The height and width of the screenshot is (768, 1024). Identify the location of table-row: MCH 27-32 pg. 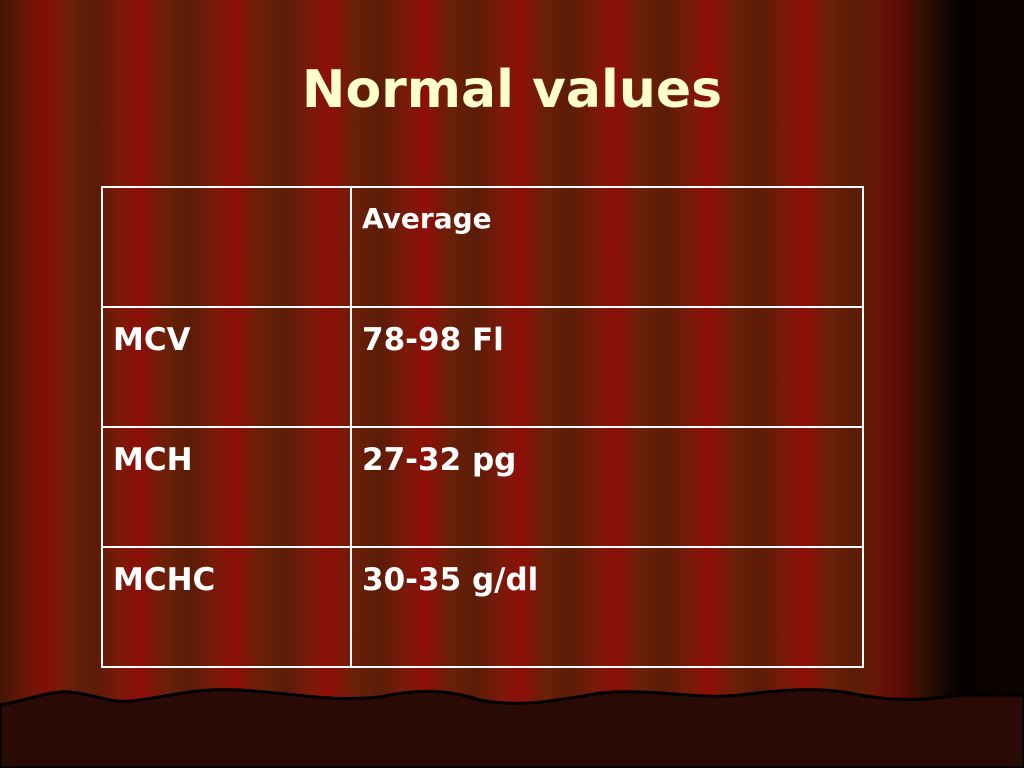
(482, 487).